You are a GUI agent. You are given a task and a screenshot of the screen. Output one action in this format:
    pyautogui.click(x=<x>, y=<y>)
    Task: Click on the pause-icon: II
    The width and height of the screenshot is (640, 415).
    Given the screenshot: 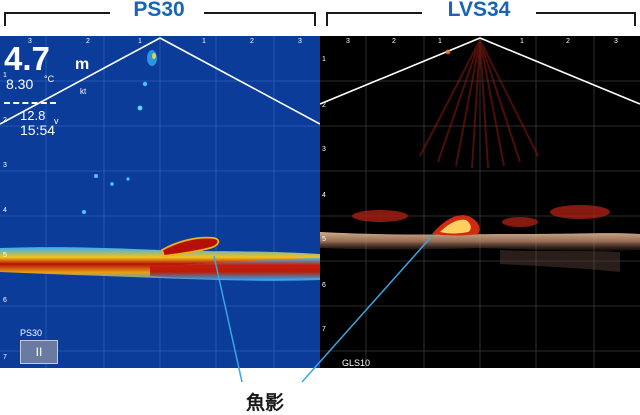 What is the action you would take?
    pyautogui.click(x=39, y=352)
    